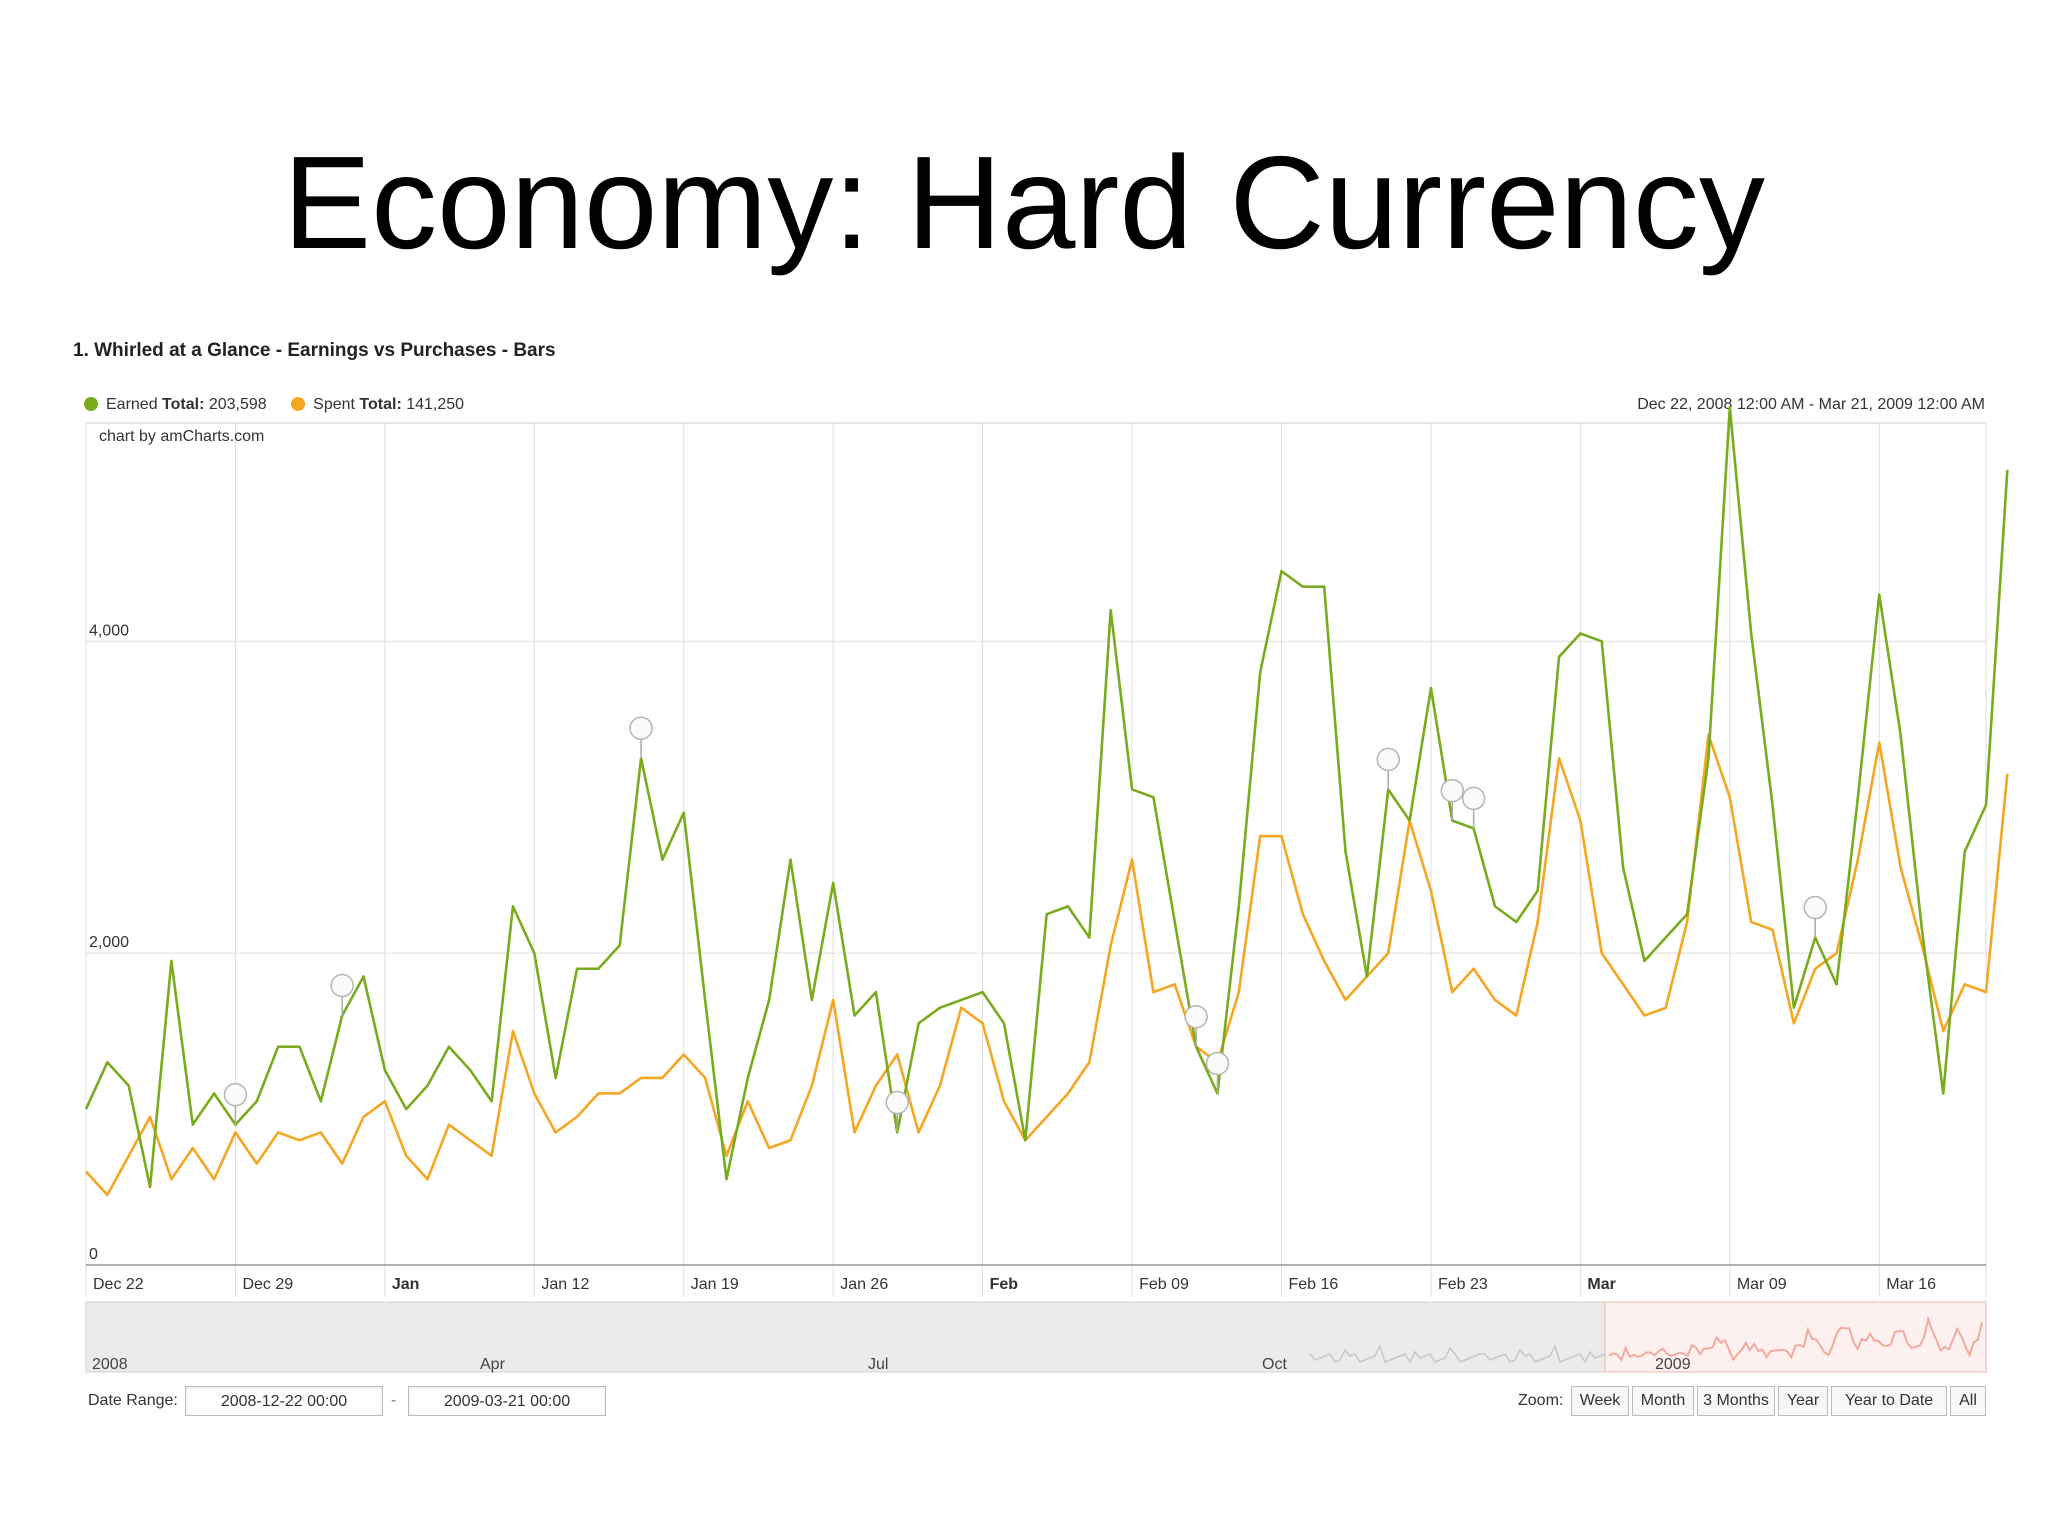 This screenshot has width=2048, height=1536. I want to click on y-tick-label: 0, so click(93, 1254).